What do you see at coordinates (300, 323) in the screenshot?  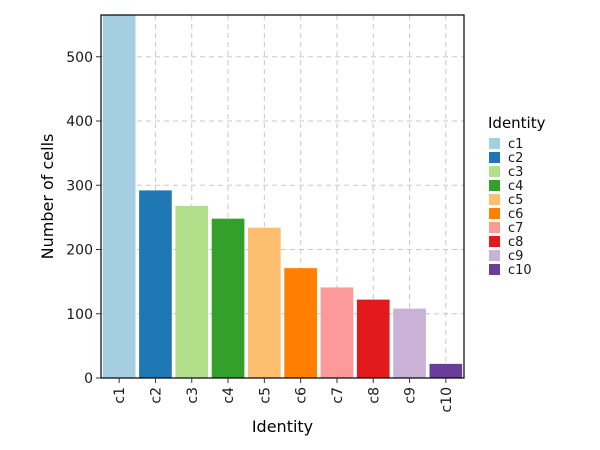 I see `bar-c6` at bounding box center [300, 323].